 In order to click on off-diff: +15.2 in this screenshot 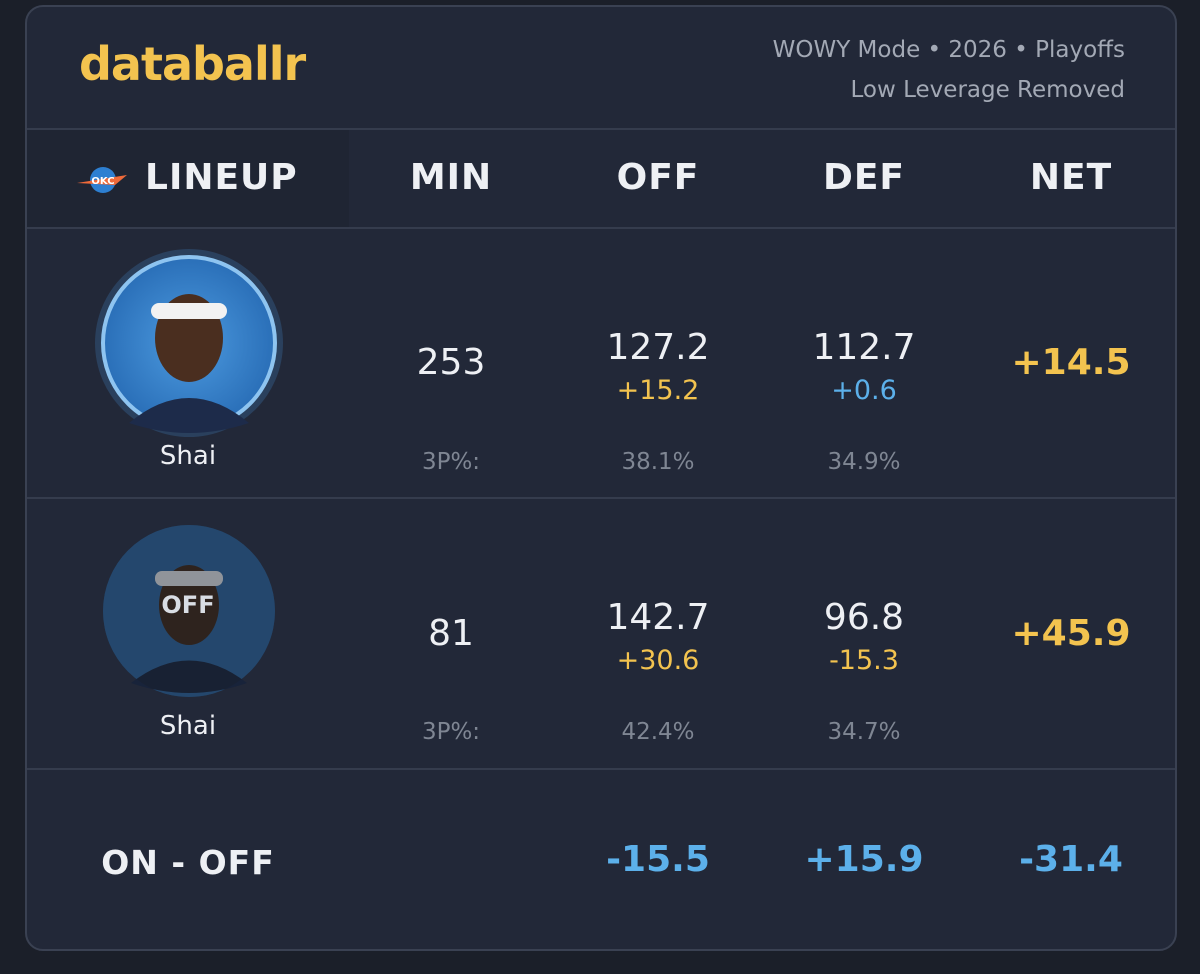, I will do `click(658, 390)`.